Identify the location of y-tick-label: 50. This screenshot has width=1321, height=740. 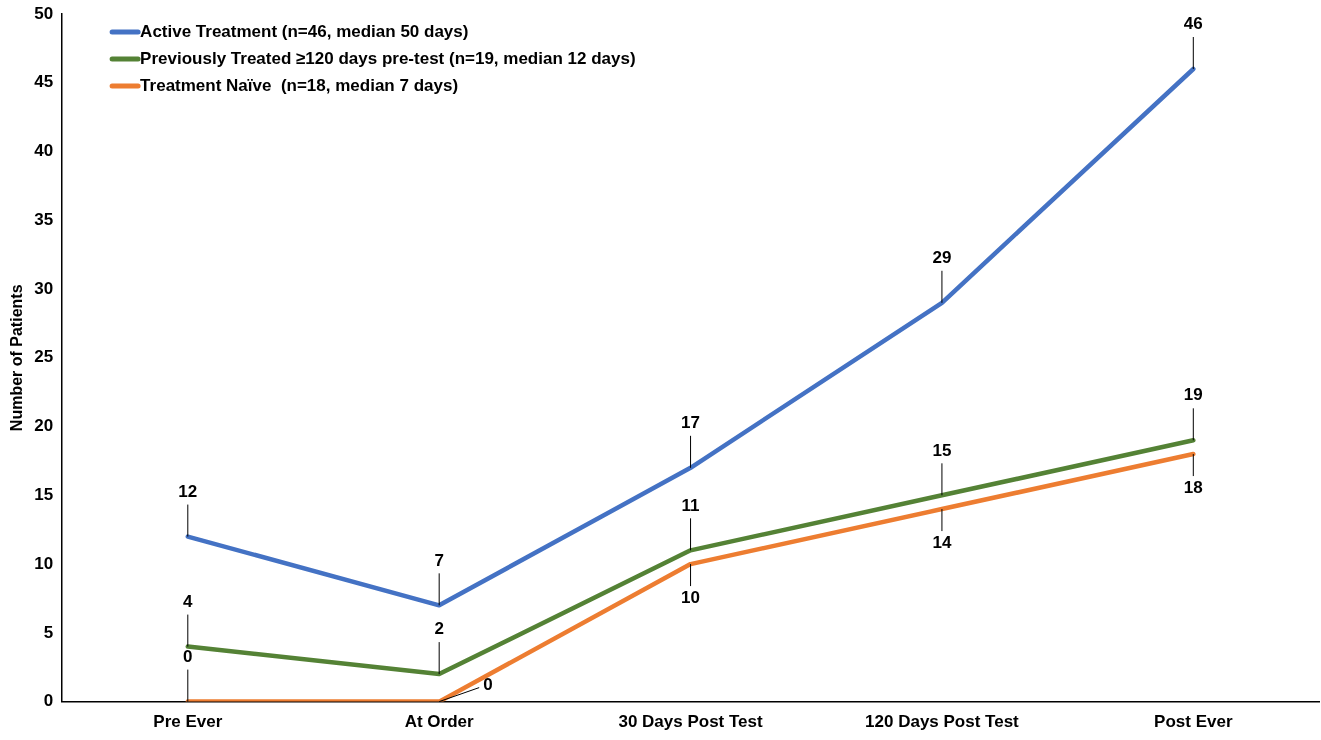
(44, 13).